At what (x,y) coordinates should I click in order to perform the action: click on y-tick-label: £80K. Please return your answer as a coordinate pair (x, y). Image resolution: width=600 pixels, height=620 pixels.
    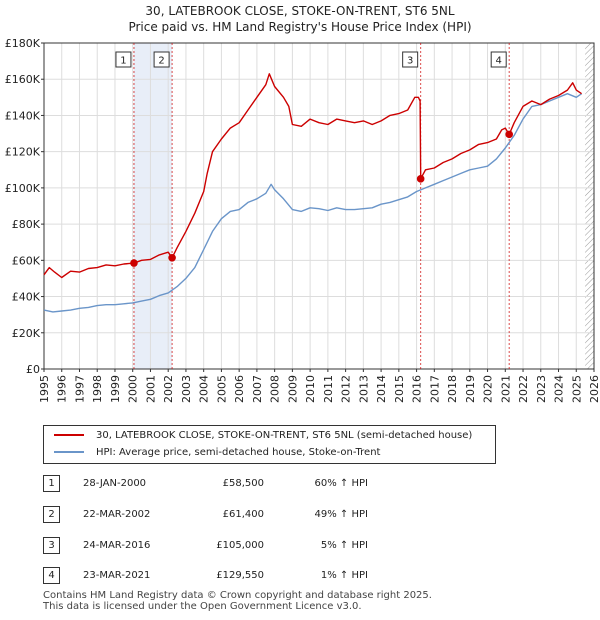
    Looking at the image, I should click on (26, 224).